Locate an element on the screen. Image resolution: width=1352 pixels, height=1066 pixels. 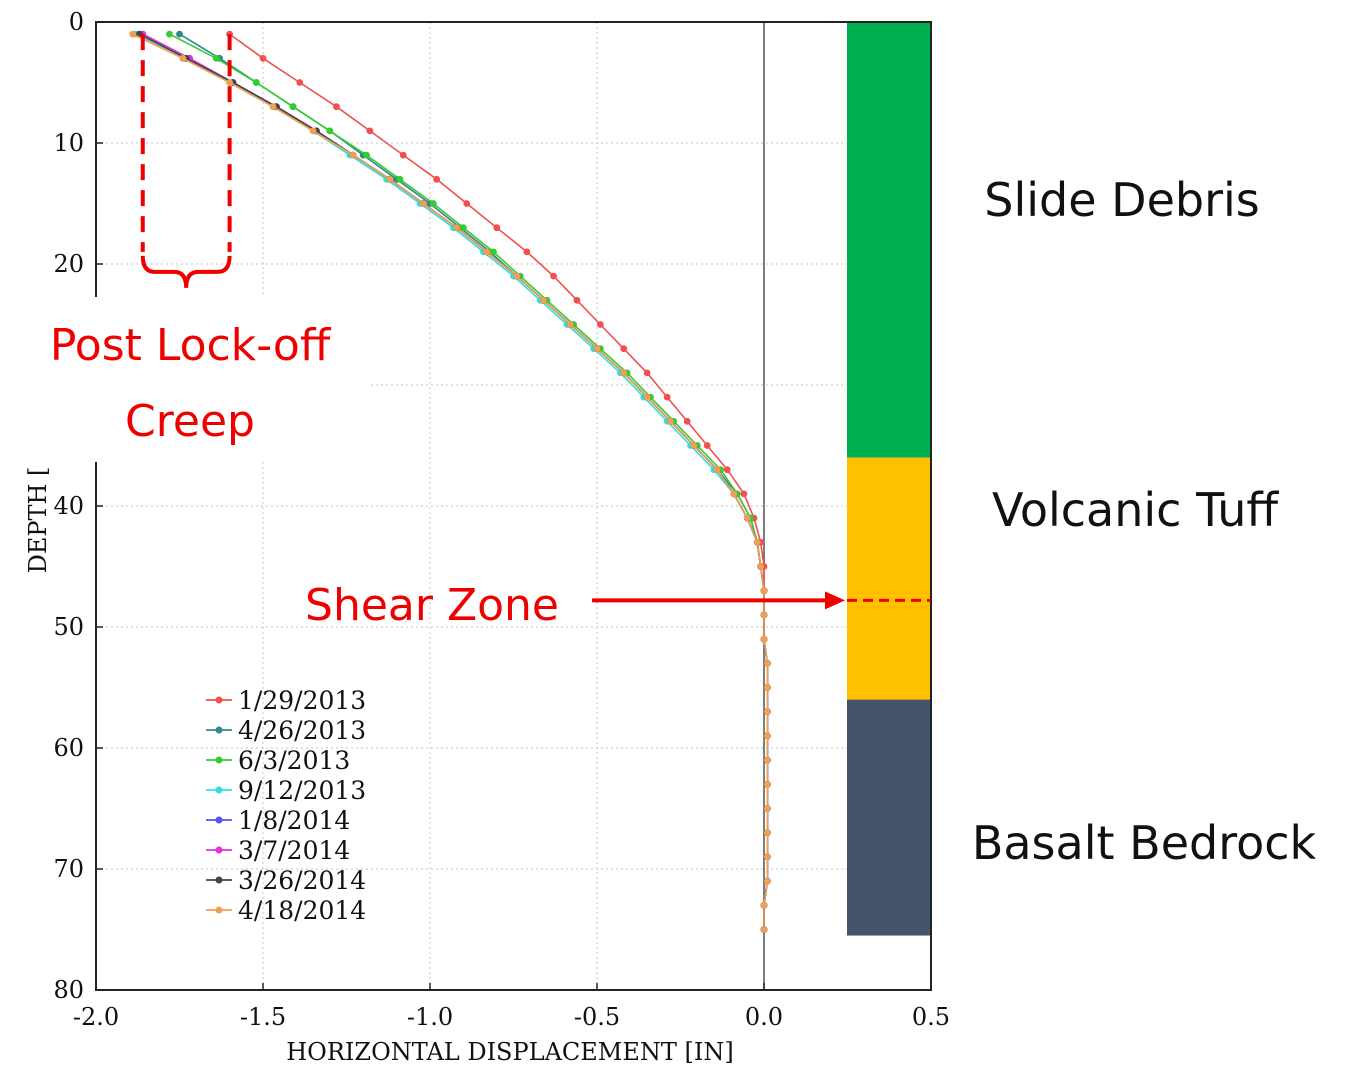
y-tick-label: 20 is located at coordinates (68, 264).